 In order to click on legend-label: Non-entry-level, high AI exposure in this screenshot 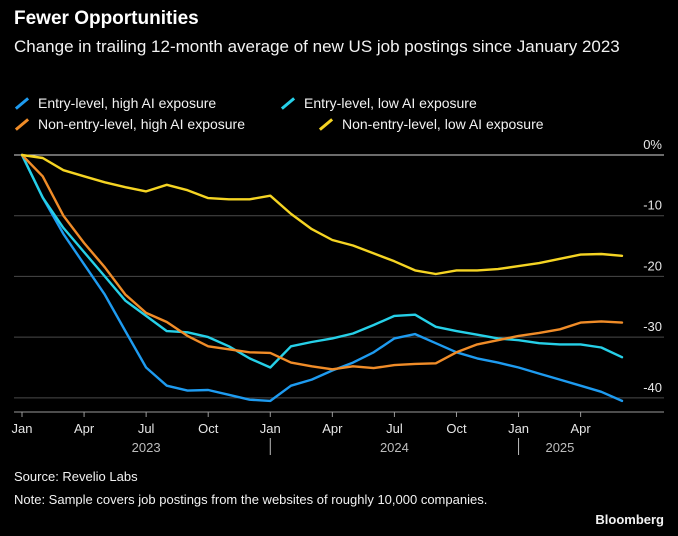, I will do `click(141, 124)`.